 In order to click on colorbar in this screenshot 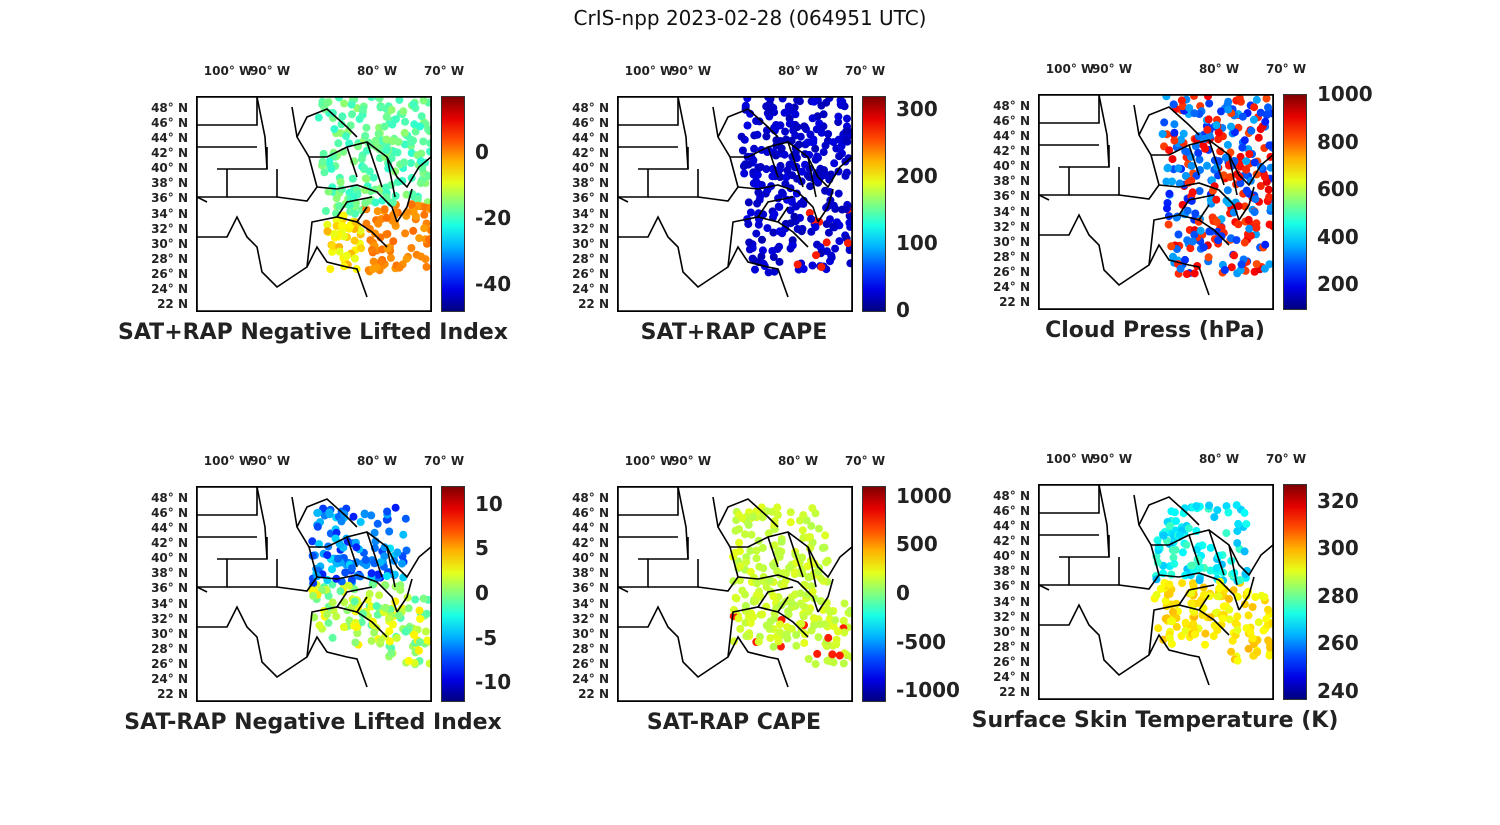, I will do `click(874, 204)`.